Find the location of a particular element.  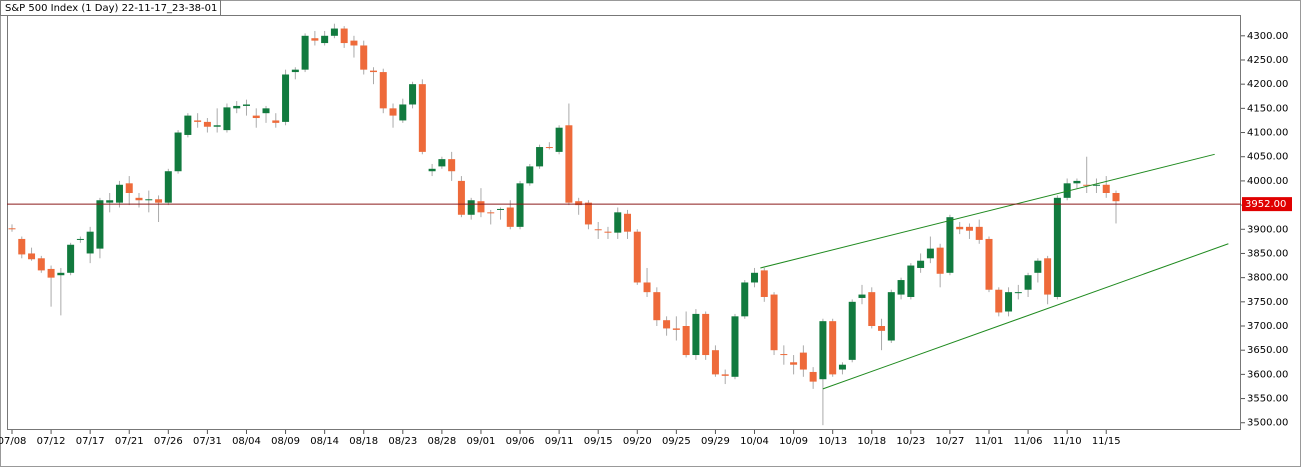

x-tick-label: 08/14 is located at coordinates (324, 441).